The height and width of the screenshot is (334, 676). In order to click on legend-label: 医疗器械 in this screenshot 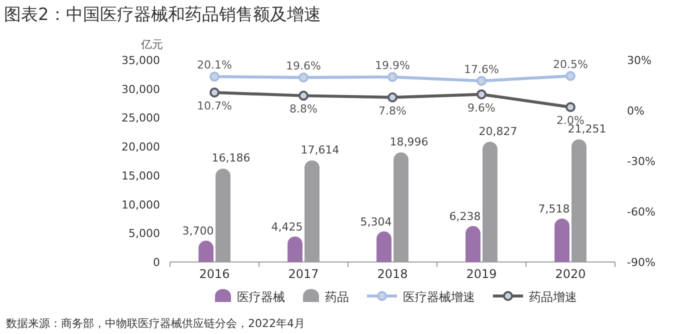, I will do `click(261, 297)`.